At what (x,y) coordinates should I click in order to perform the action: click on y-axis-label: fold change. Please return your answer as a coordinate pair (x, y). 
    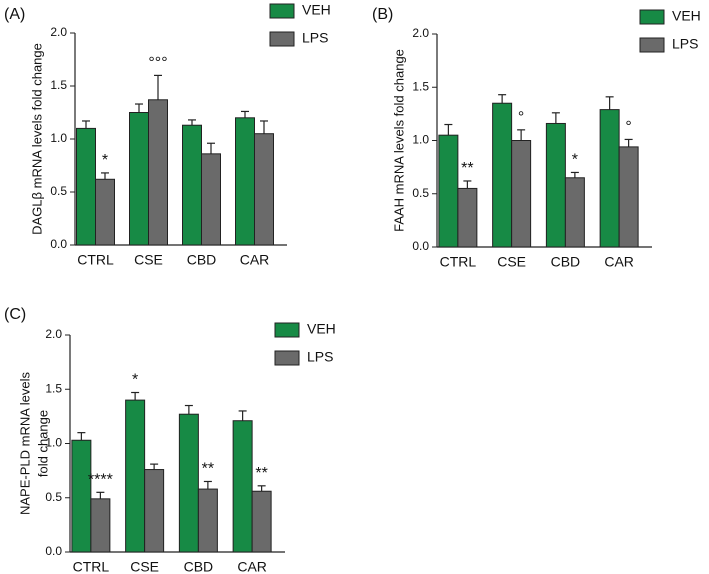
    Looking at the image, I should click on (42, 443).